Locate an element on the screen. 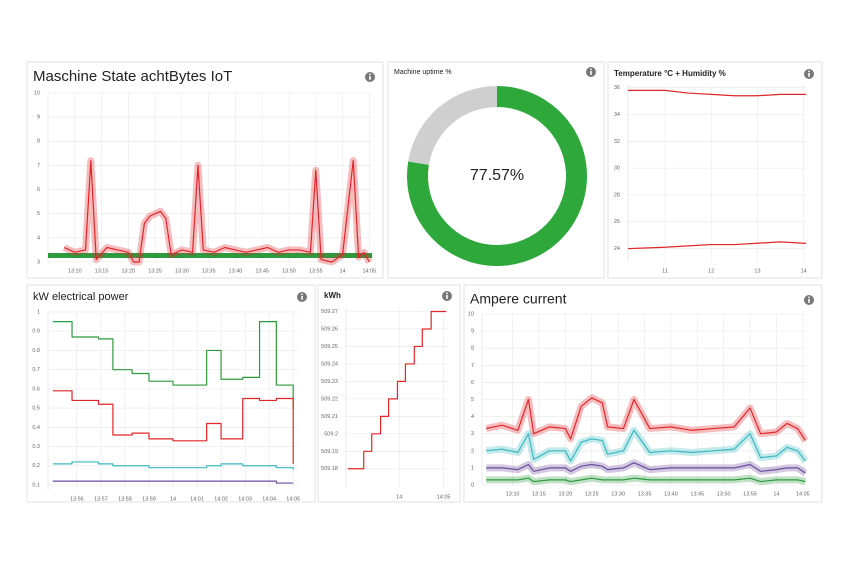 The image size is (850, 567). x-tick-label: 14:03 is located at coordinates (245, 499).